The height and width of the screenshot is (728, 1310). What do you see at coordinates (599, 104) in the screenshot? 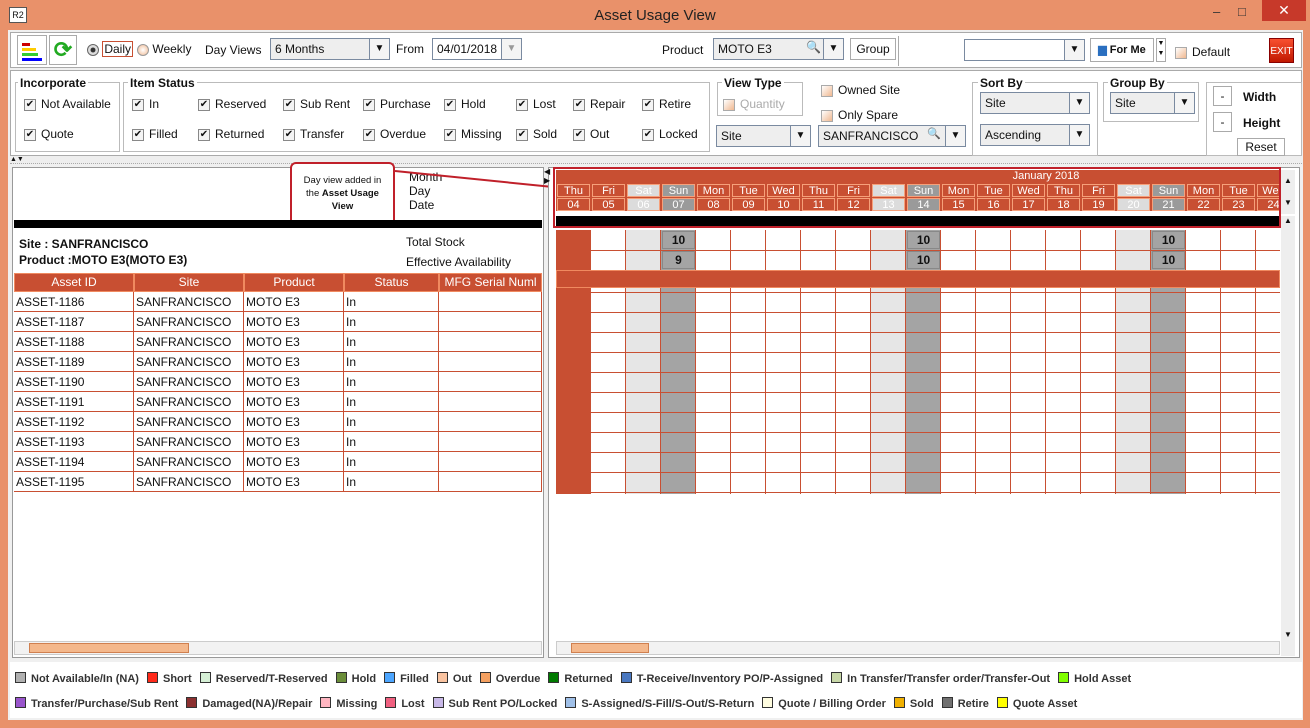
I see `checkbox-repair: ✔ Repair` at bounding box center [599, 104].